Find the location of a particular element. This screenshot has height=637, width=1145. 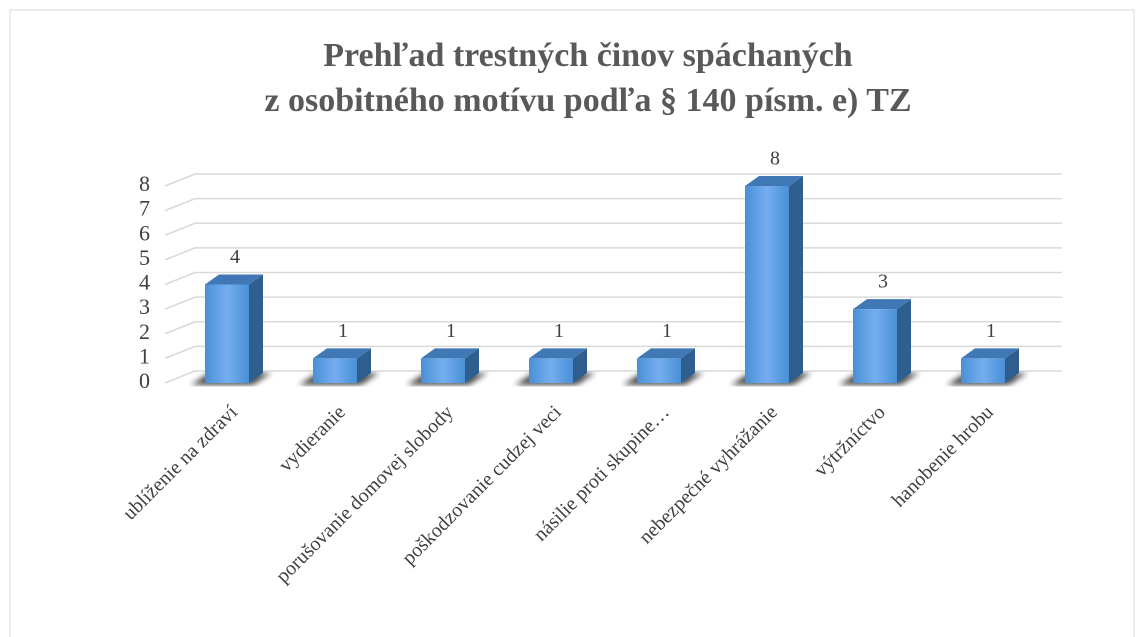

value-label: 3 is located at coordinates (883, 282).